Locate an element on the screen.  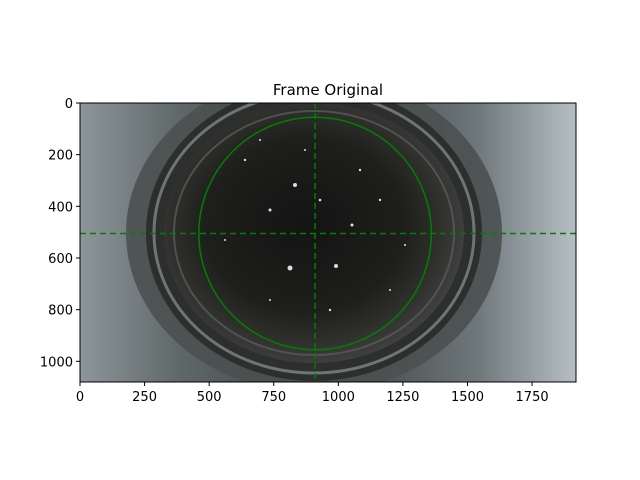
y-axis-ticks: 0 200 400 600 800 1000 is located at coordinates (60, 233).